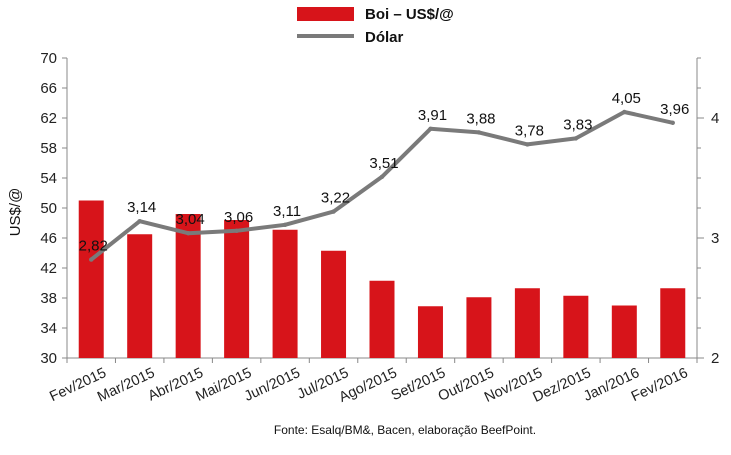 The width and height of the screenshot is (731, 455). What do you see at coordinates (384, 37) in the screenshot?
I see `legend-label-dolar: Dólar` at bounding box center [384, 37].